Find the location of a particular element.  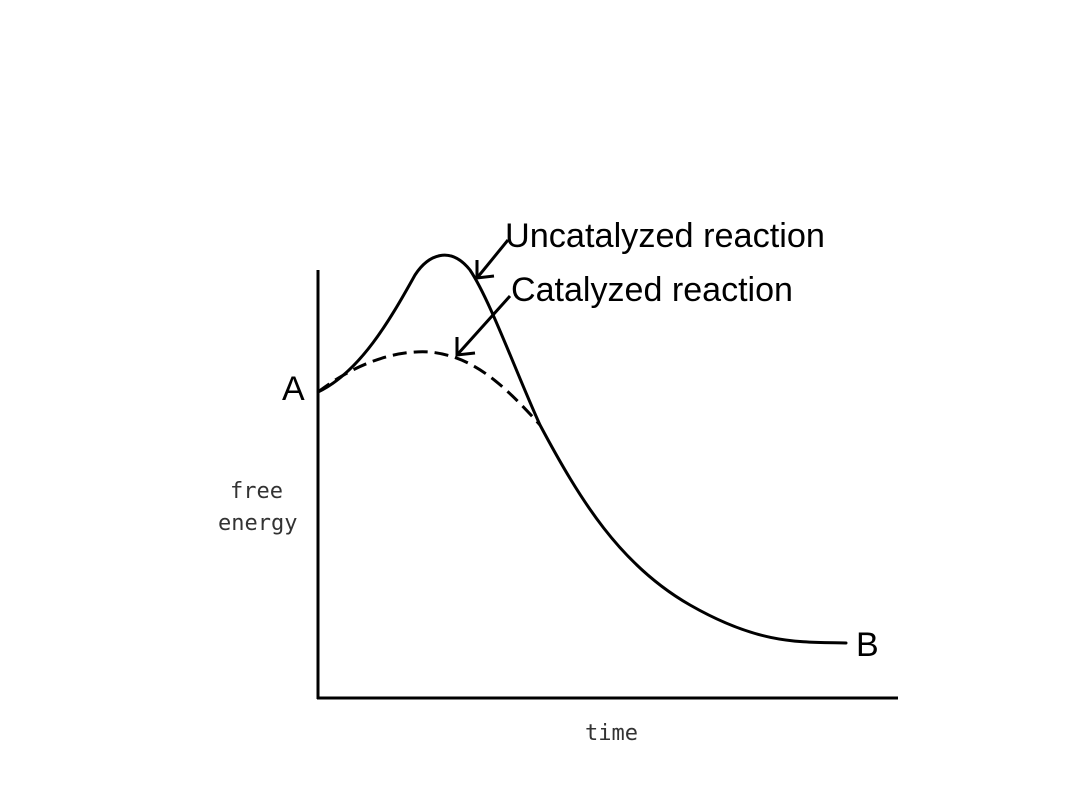

catalyzed-curve is located at coordinates (429, 388).